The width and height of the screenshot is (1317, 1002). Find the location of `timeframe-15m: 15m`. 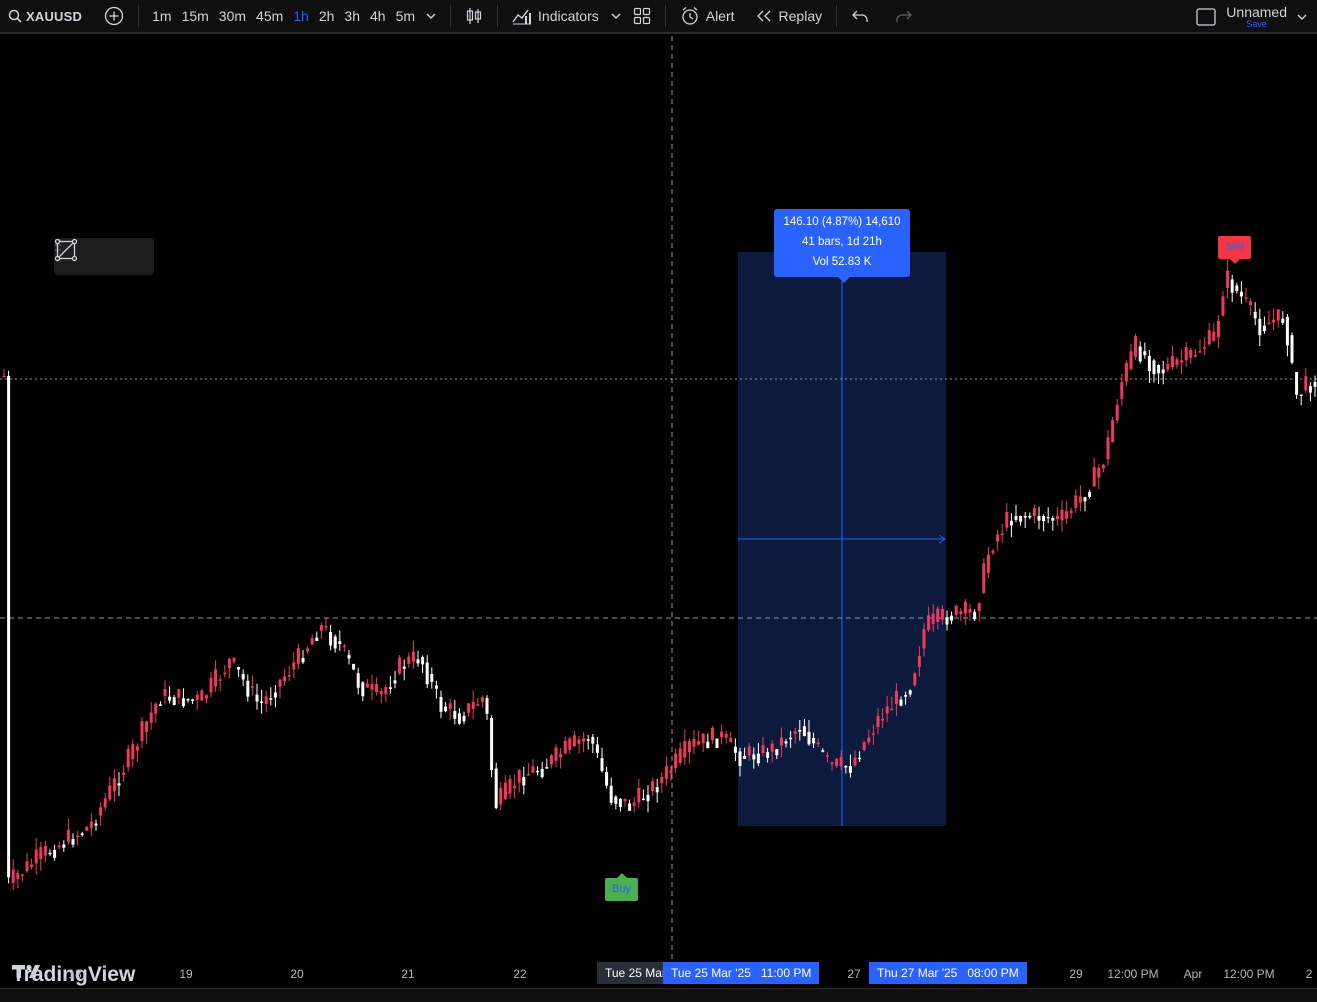

timeframe-15m: 15m is located at coordinates (195, 16).